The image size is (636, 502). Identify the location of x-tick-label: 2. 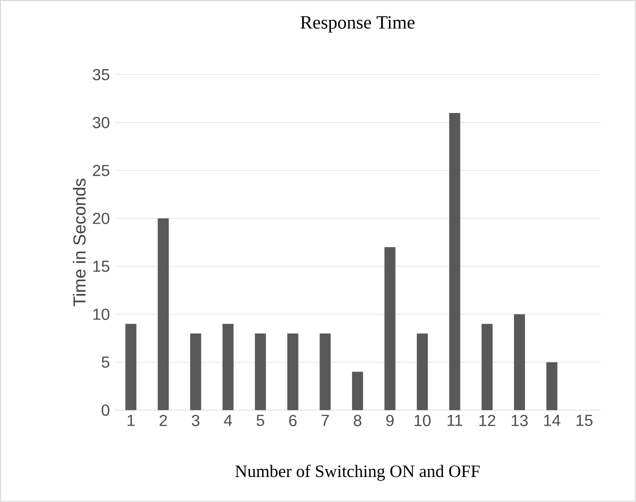
(163, 420).